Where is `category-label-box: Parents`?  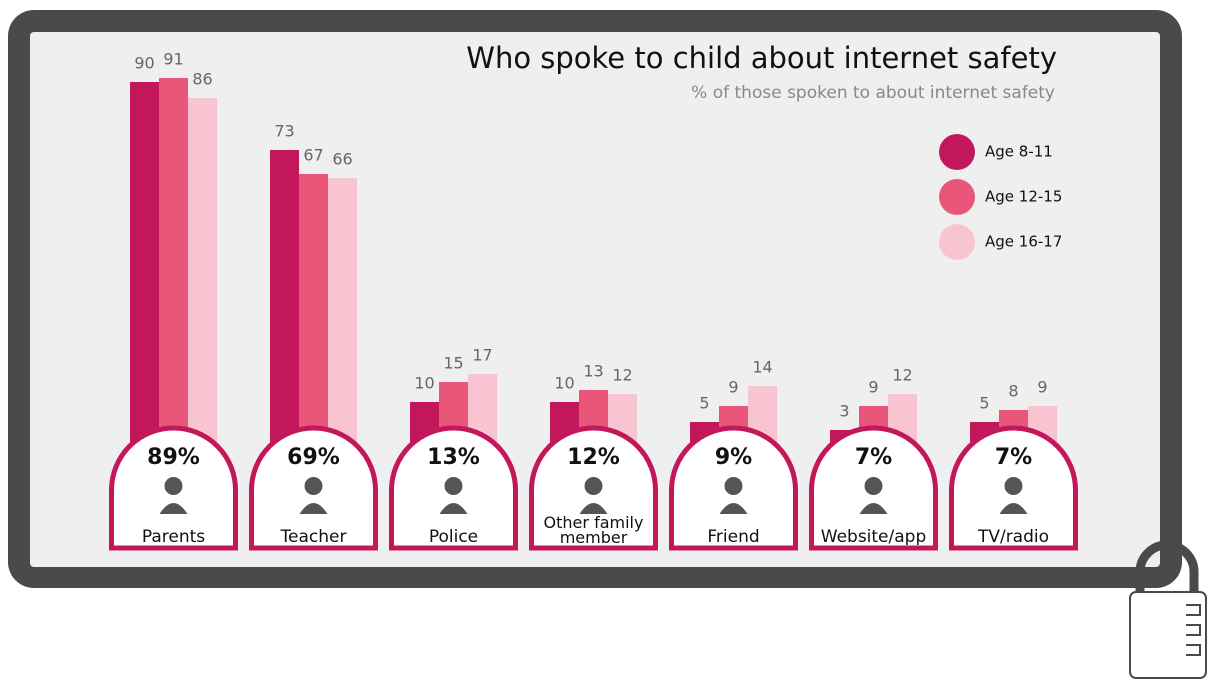 category-label-box: Parents is located at coordinates (173, 536).